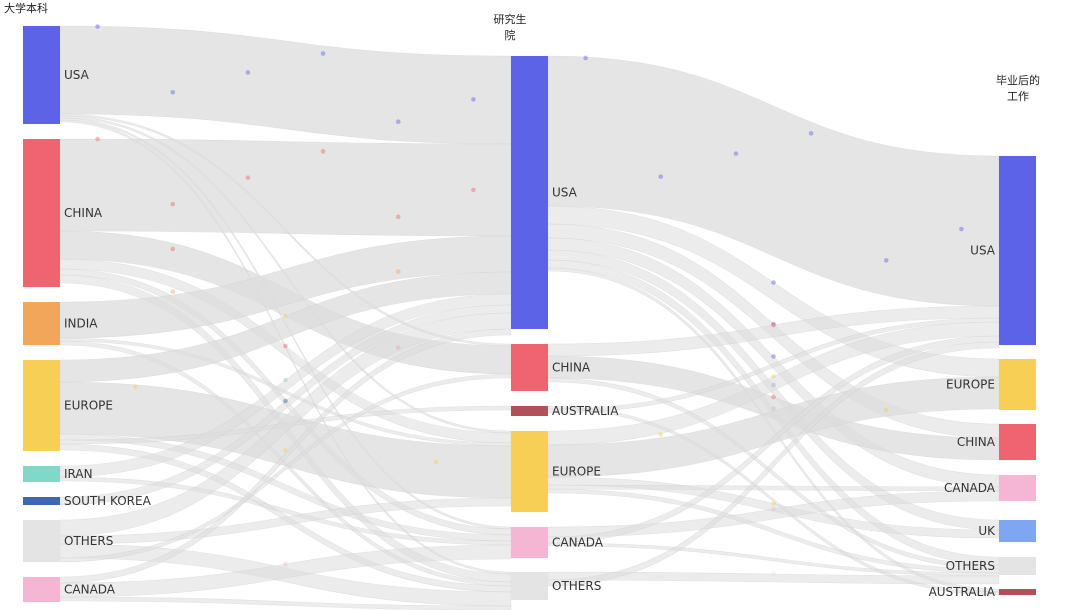 This screenshot has height=610, width=1080. I want to click on node-col1-iran, so click(41, 474).